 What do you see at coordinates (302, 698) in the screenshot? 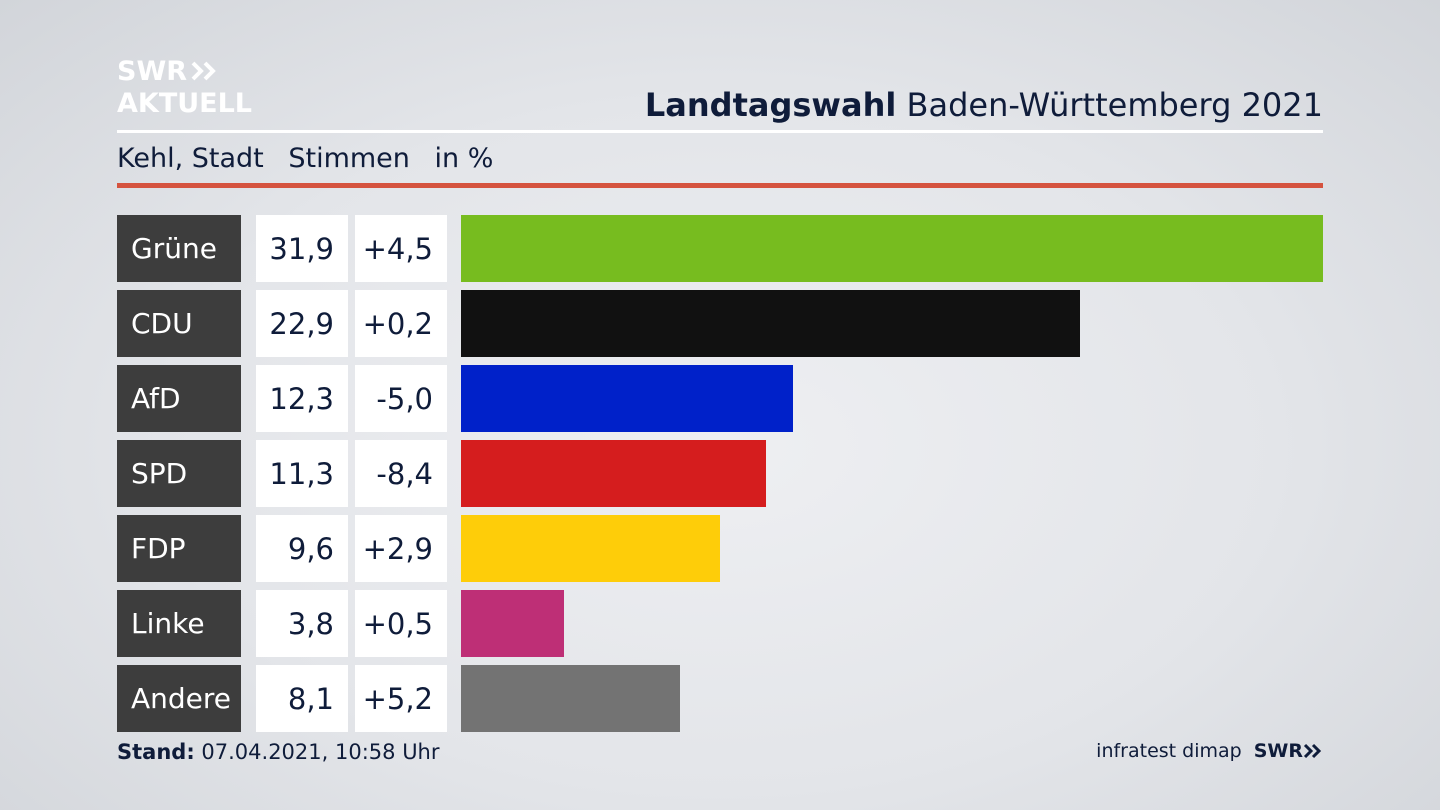
I see `vote-share-value: 8,1` at bounding box center [302, 698].